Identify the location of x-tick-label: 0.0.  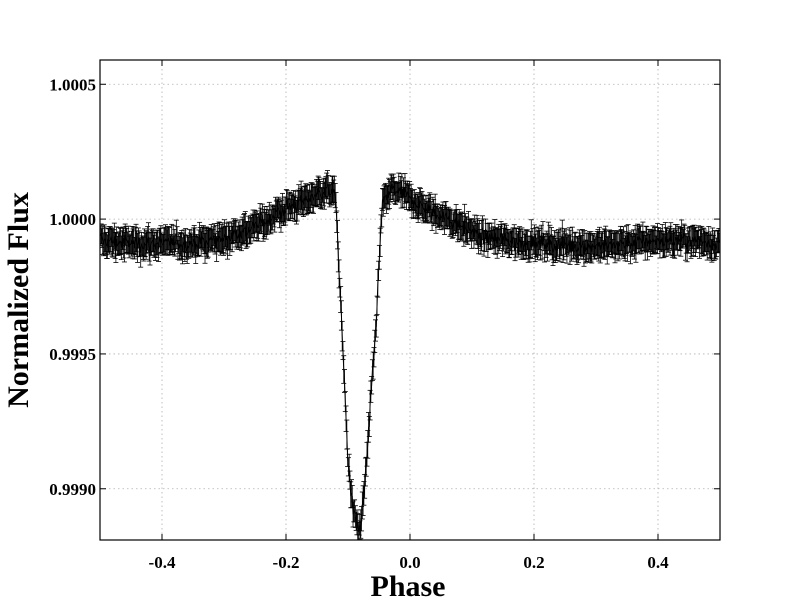
(409, 562).